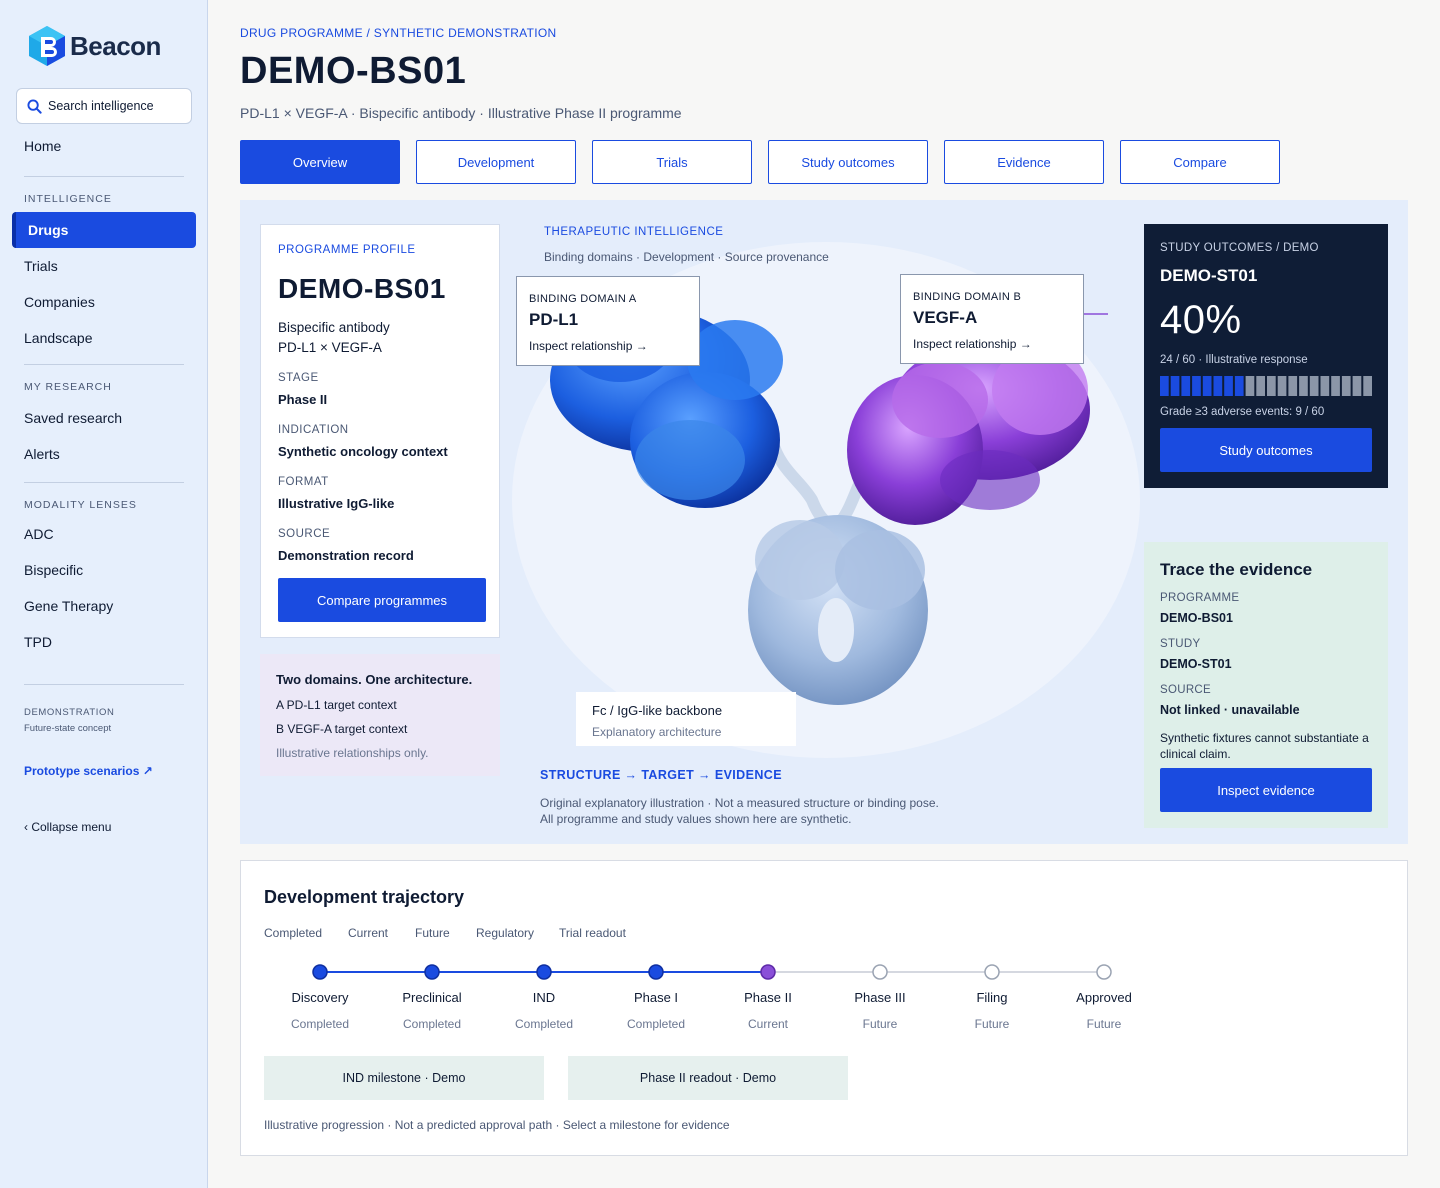 This screenshot has height=1188, width=1440. Describe the element at coordinates (39, 534) in the screenshot. I see `sidebar-item-adc: ADC` at that location.